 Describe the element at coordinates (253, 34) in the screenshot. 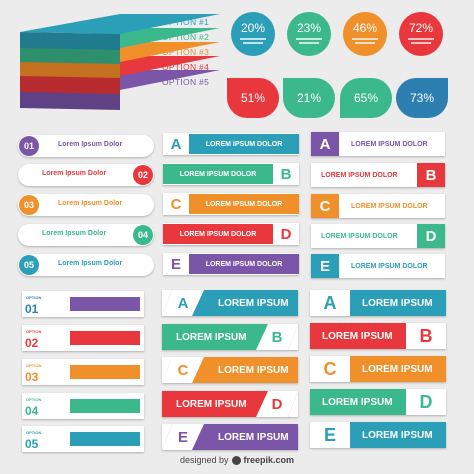

I see `percent-circle-1: 20%` at that location.